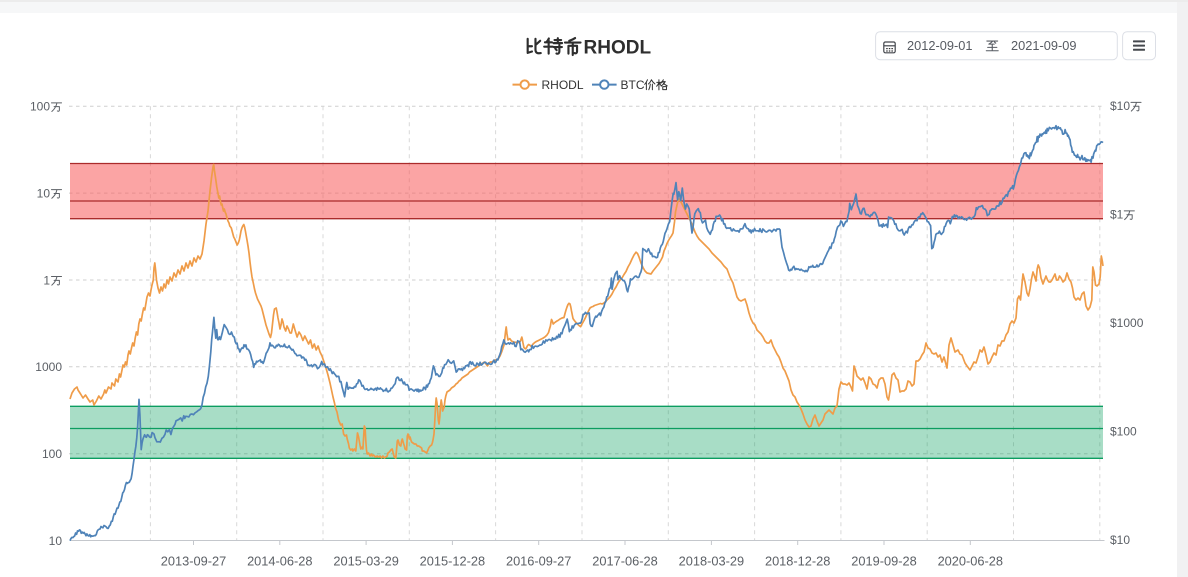 This screenshot has width=1188, height=577. What do you see at coordinates (939, 45) in the screenshot?
I see `svg-text: 2012-09-01` at bounding box center [939, 45].